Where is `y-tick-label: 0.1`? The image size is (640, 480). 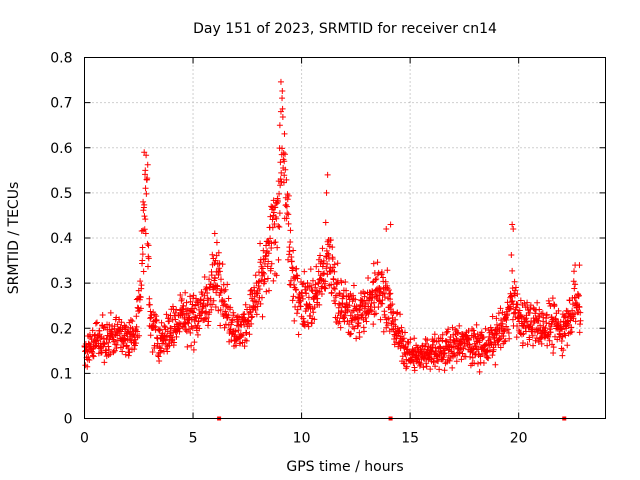 y-tick-label: 0.1 is located at coordinates (61, 374).